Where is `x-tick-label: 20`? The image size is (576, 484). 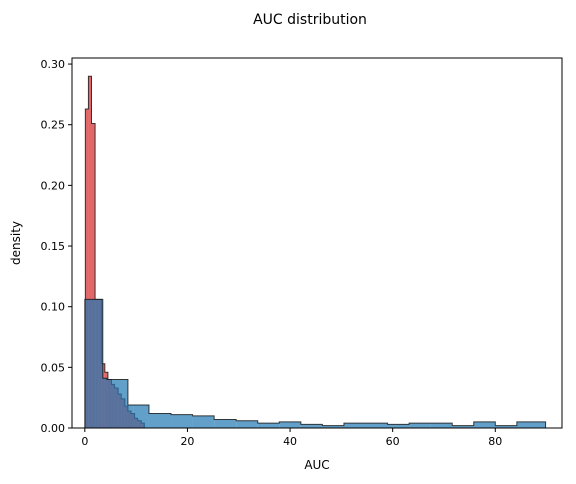 x-tick-label: 20 is located at coordinates (187, 441).